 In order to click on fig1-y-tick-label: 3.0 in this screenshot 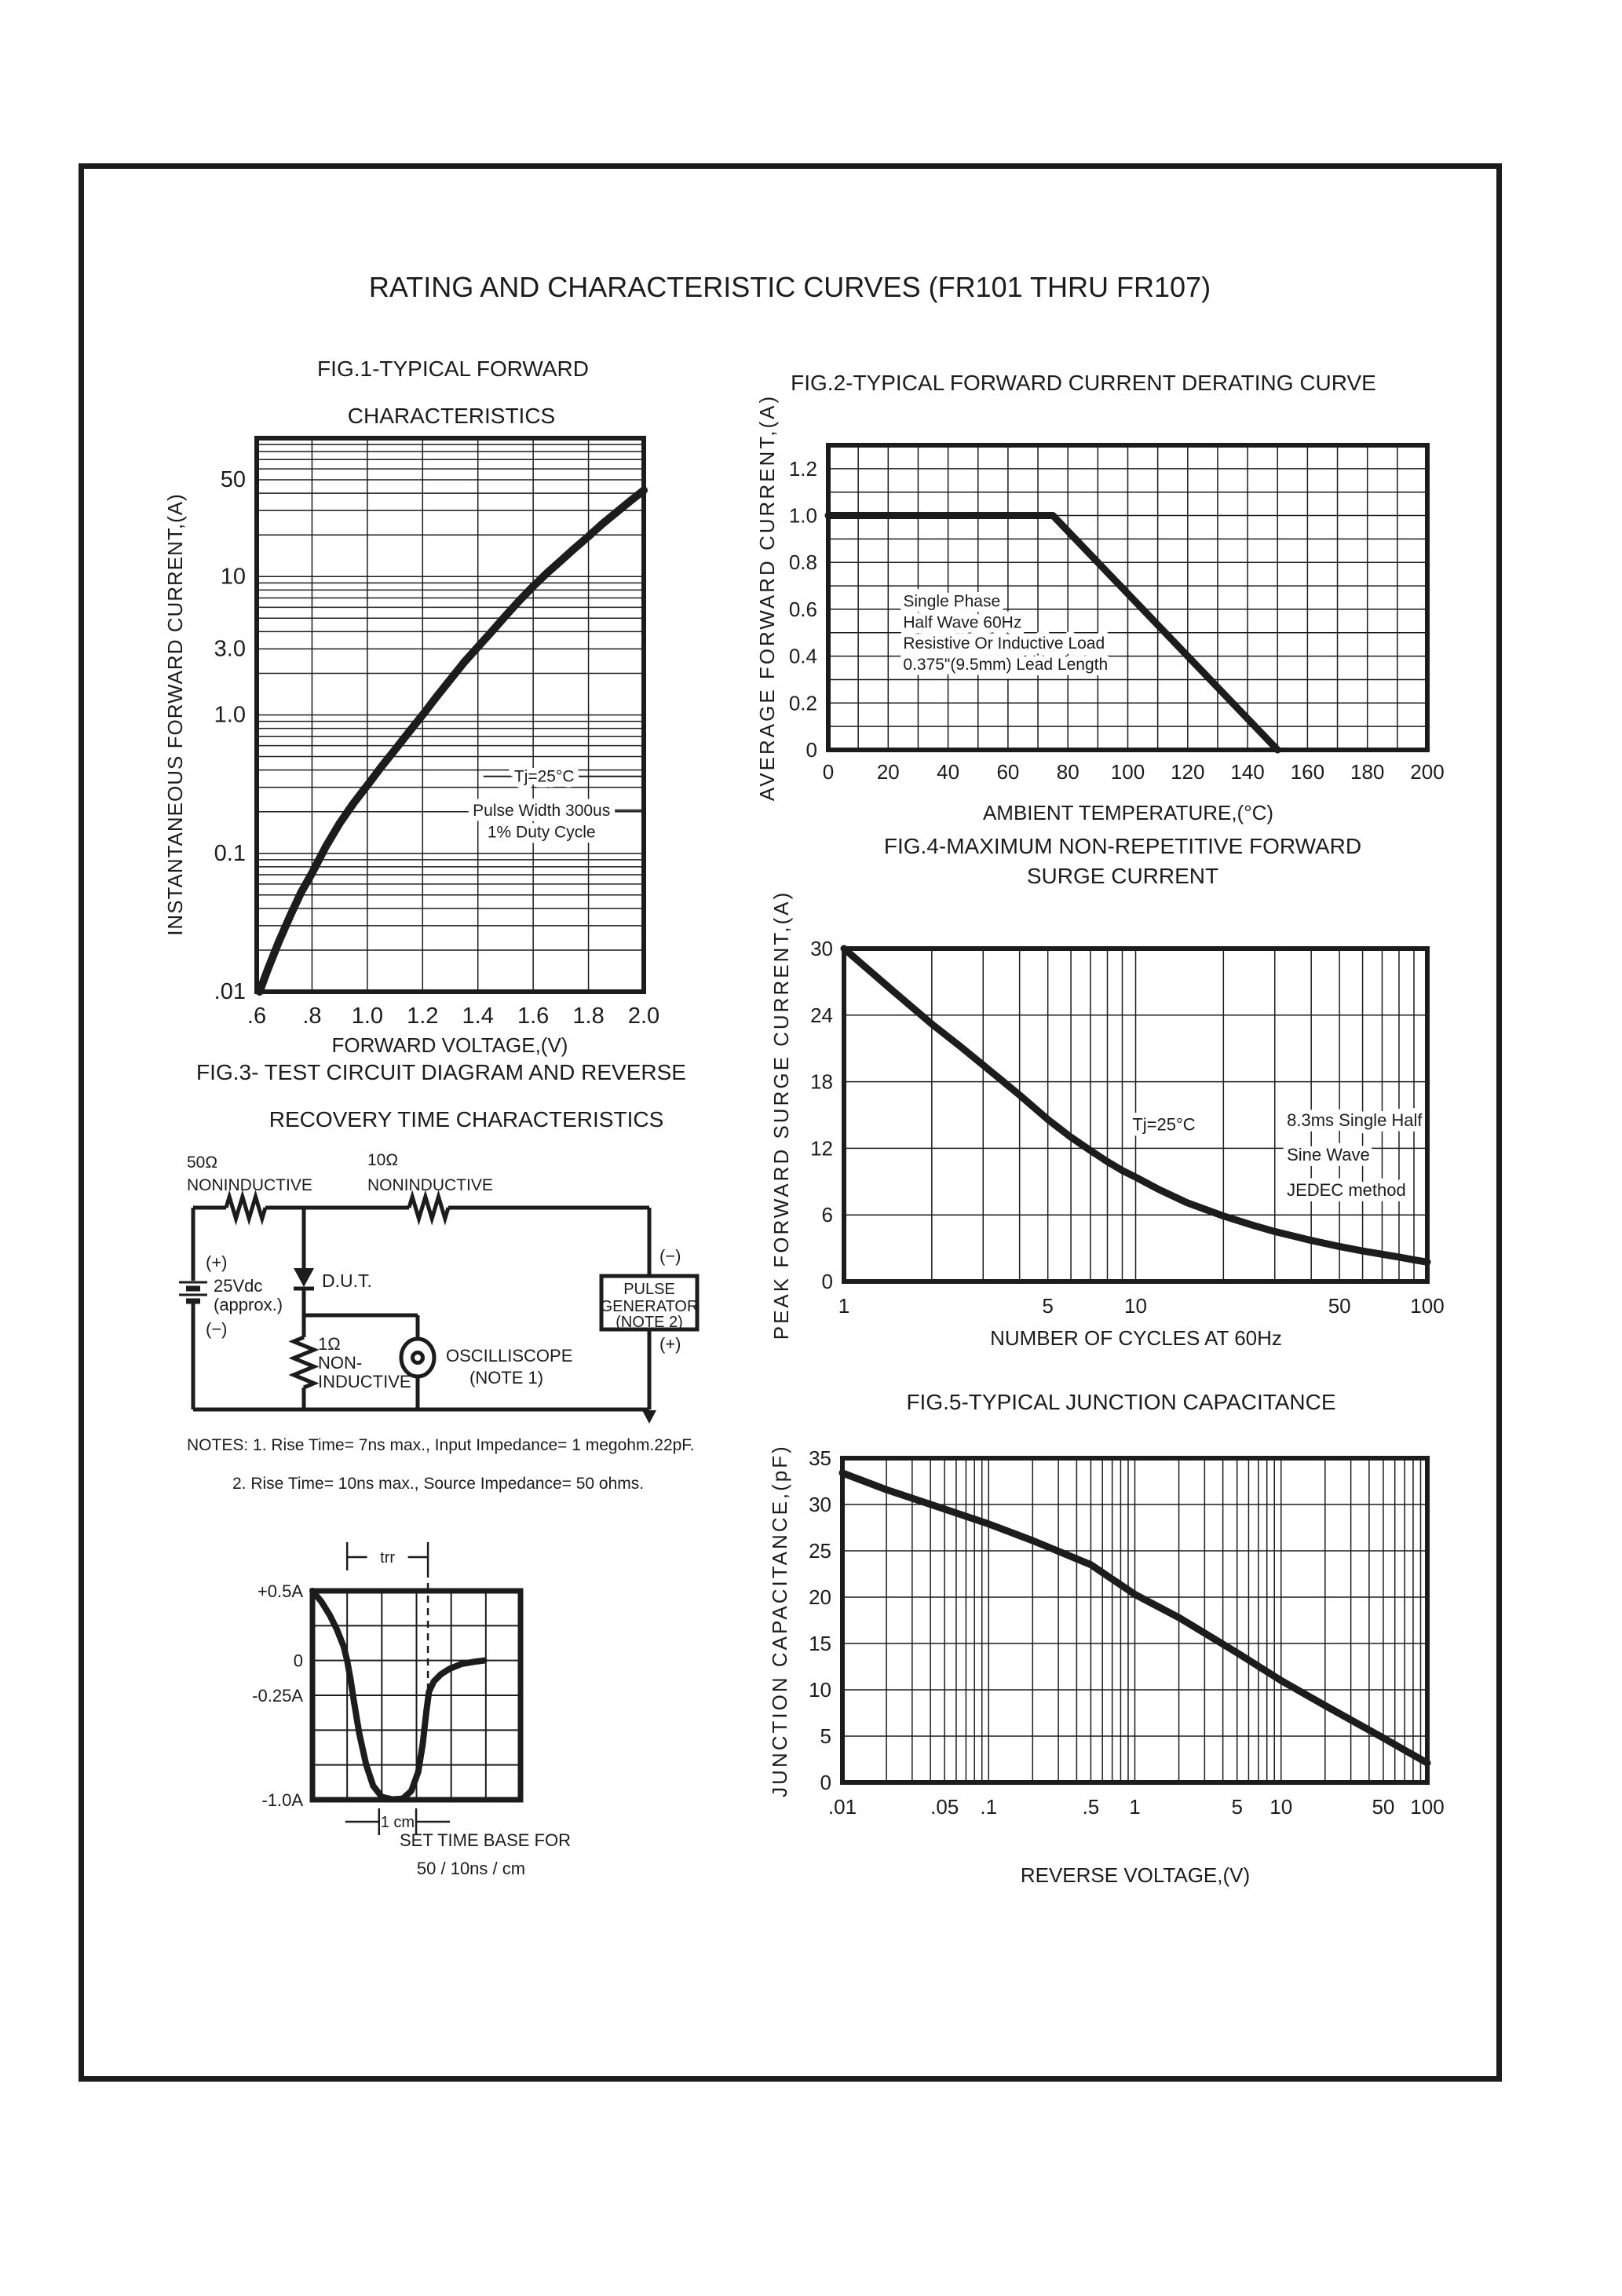, I will do `click(230, 649)`.